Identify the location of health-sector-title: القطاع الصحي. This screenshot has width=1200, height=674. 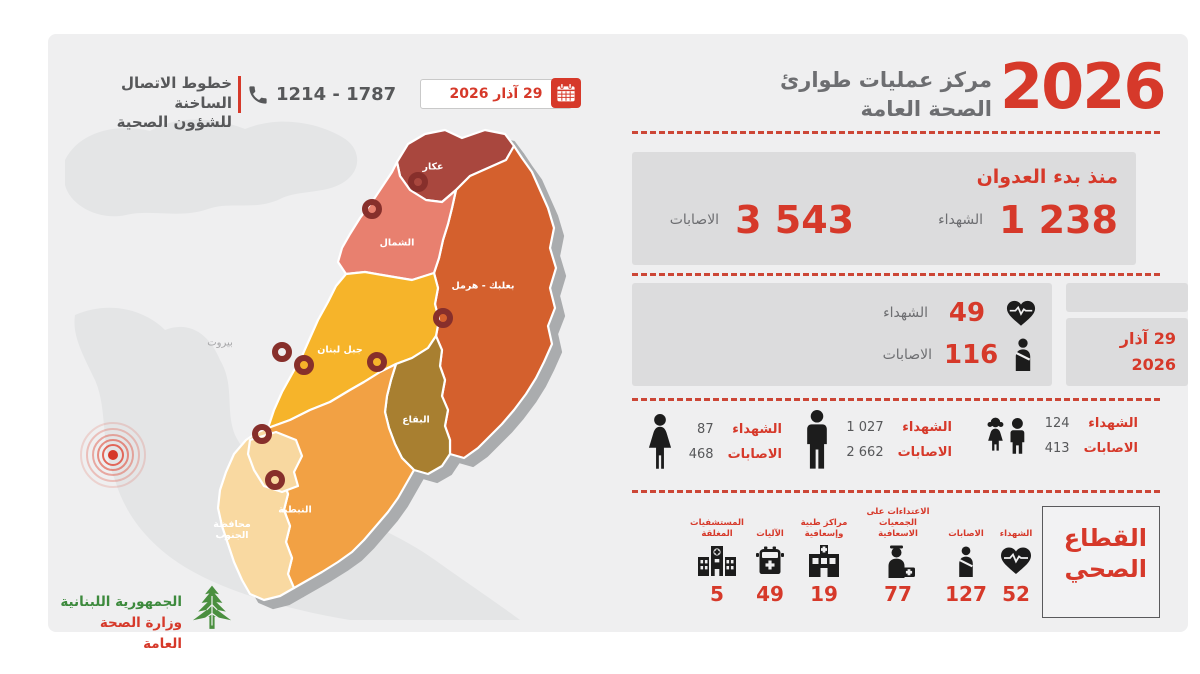
(1101, 562).